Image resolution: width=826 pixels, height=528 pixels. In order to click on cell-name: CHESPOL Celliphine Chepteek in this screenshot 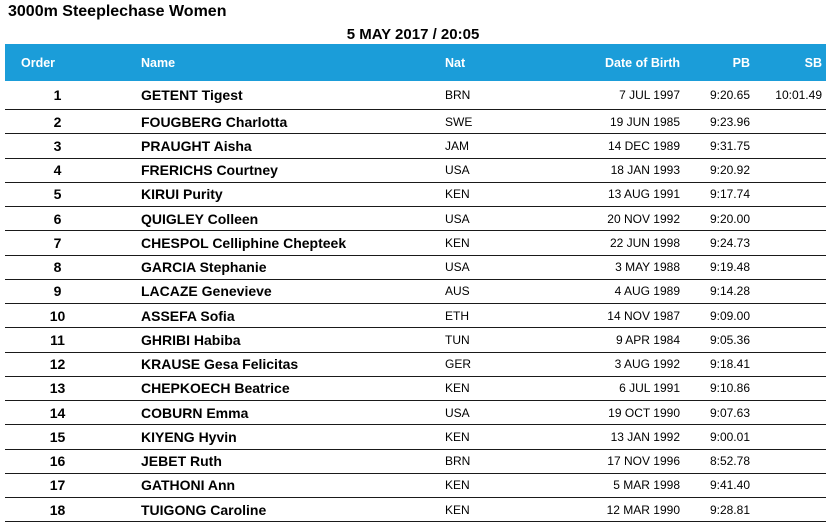, I will do `click(244, 242)`.